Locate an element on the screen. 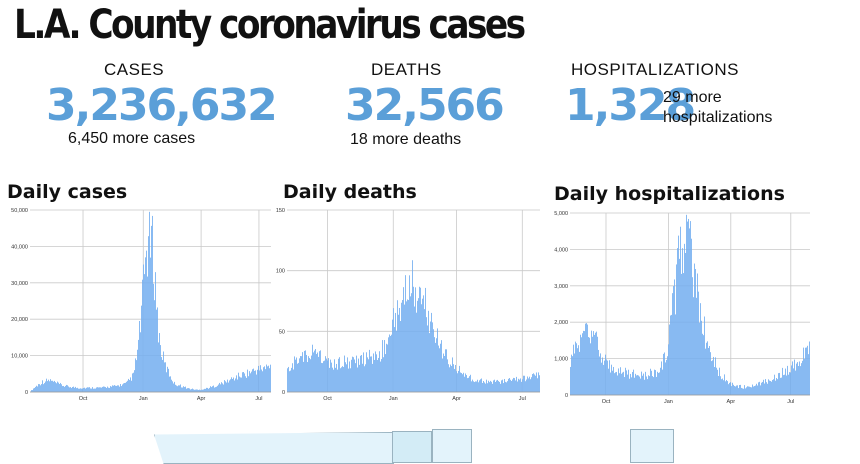  cases-change: 6,450 more cases is located at coordinates (132, 138).